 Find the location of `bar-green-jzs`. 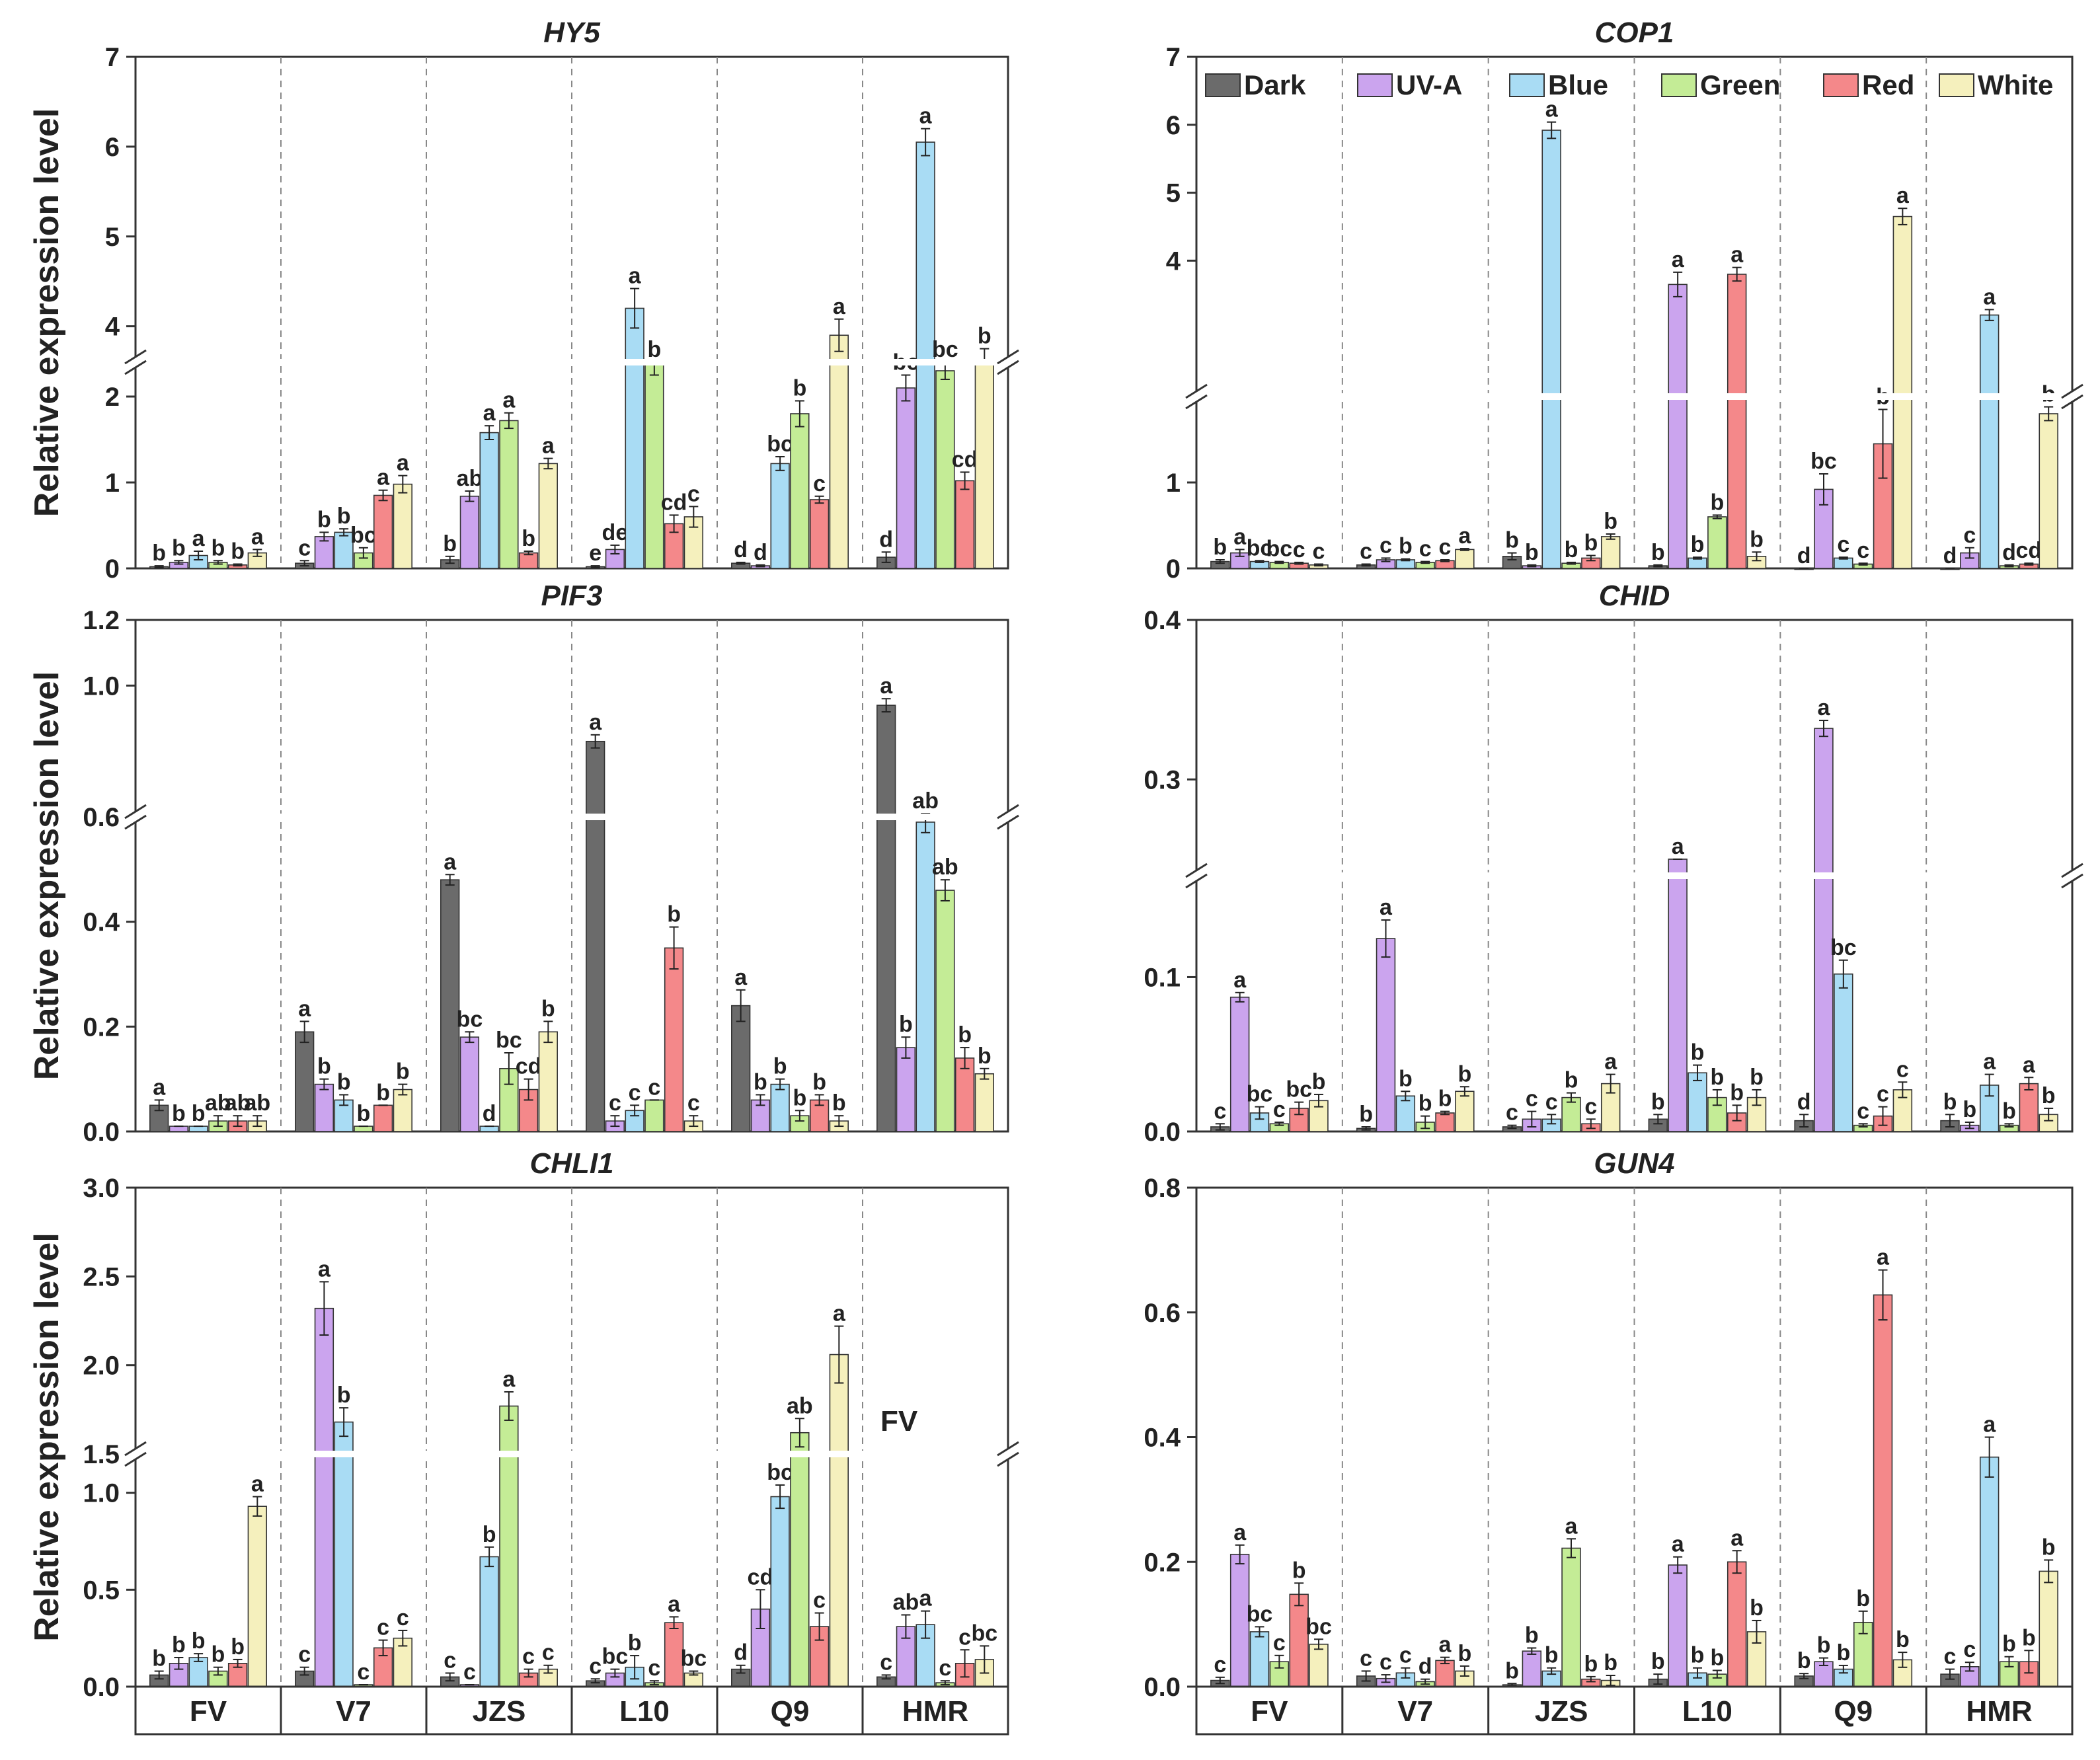

bar-green-jzs is located at coordinates (509, 495).